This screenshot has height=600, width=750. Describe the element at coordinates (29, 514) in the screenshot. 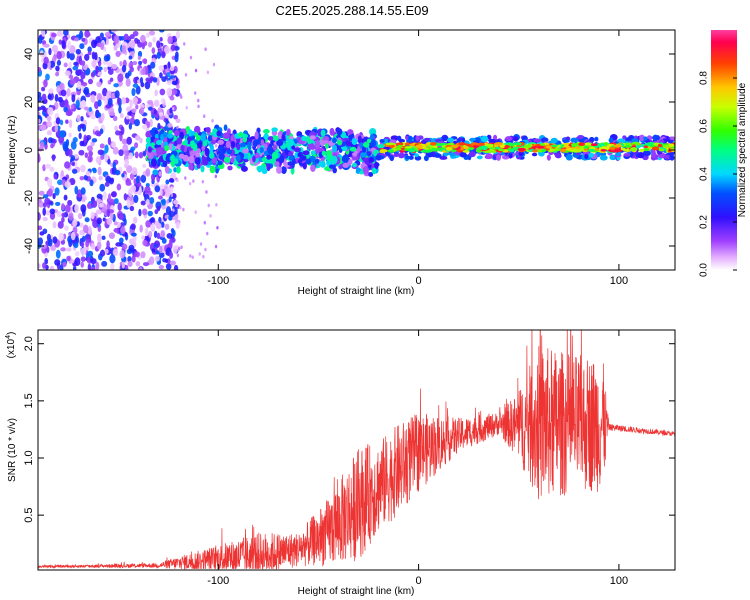

I see `snr-y-tick-label: 0.5` at that location.